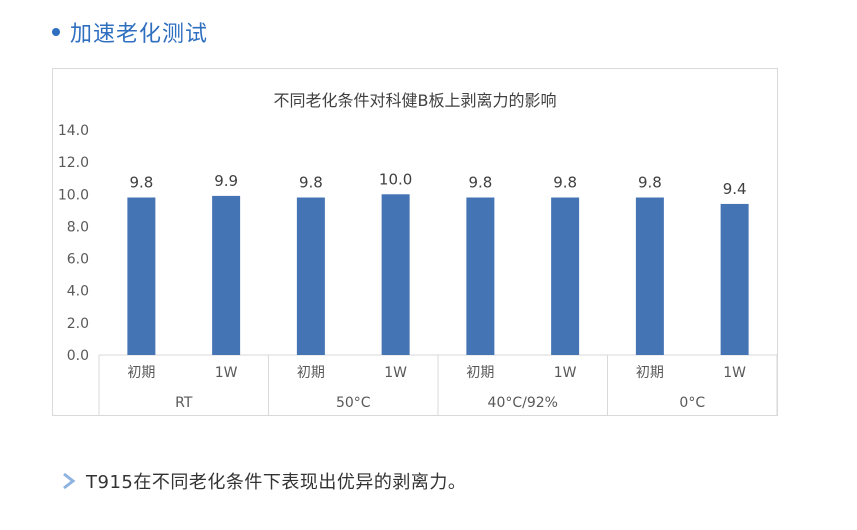 The width and height of the screenshot is (857, 530). Describe the element at coordinates (78, 324) in the screenshot. I see `y-tick-label: 2.0` at that location.